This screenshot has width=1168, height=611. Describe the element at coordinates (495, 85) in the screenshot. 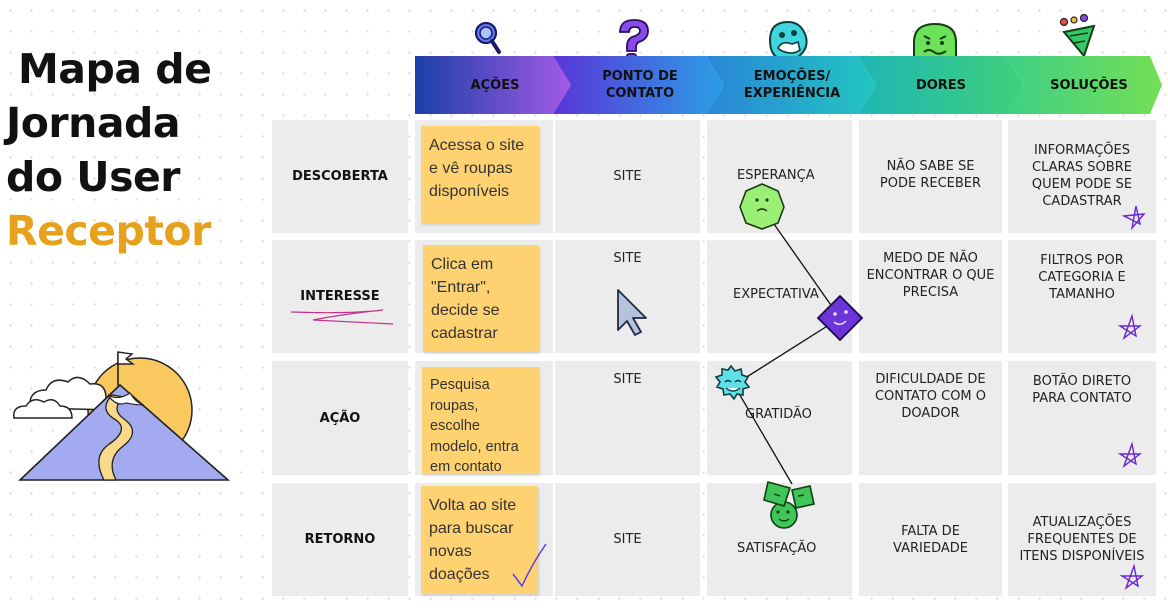

I see `header-acoes: AÇÕES` at that location.